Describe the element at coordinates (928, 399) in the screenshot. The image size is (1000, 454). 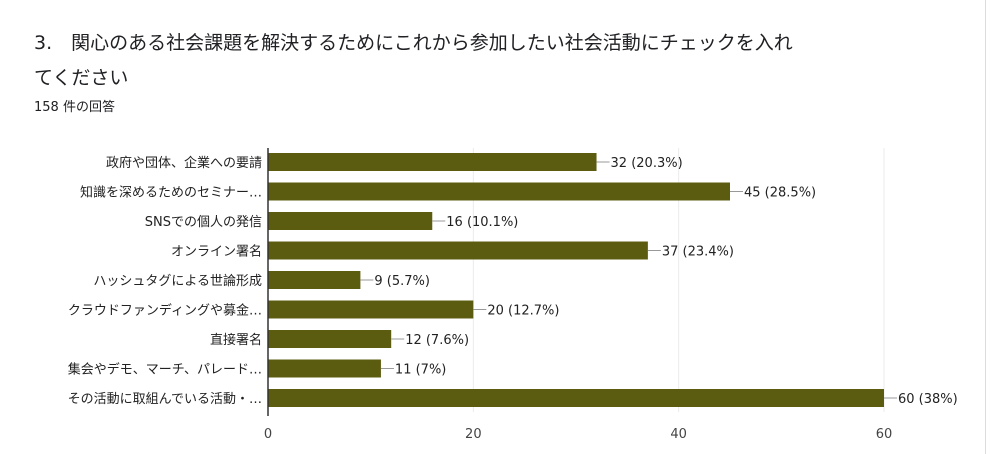
I see `data-label: 60 (38%)` at that location.